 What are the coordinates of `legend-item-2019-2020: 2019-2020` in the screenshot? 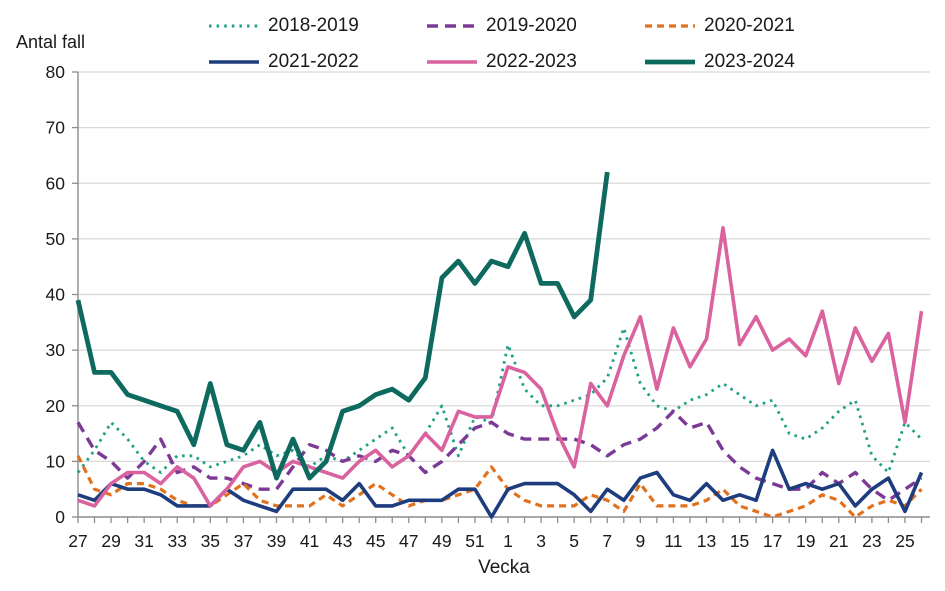 It's located at (535, 26).